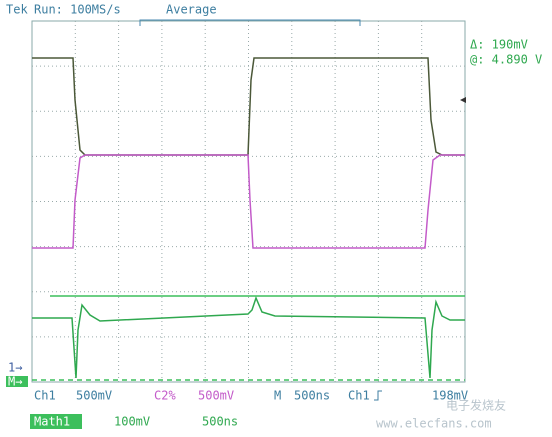 The height and width of the screenshot is (437, 552). What do you see at coordinates (359, 396) in the screenshot?
I see `trigger-source: Ch1` at bounding box center [359, 396].